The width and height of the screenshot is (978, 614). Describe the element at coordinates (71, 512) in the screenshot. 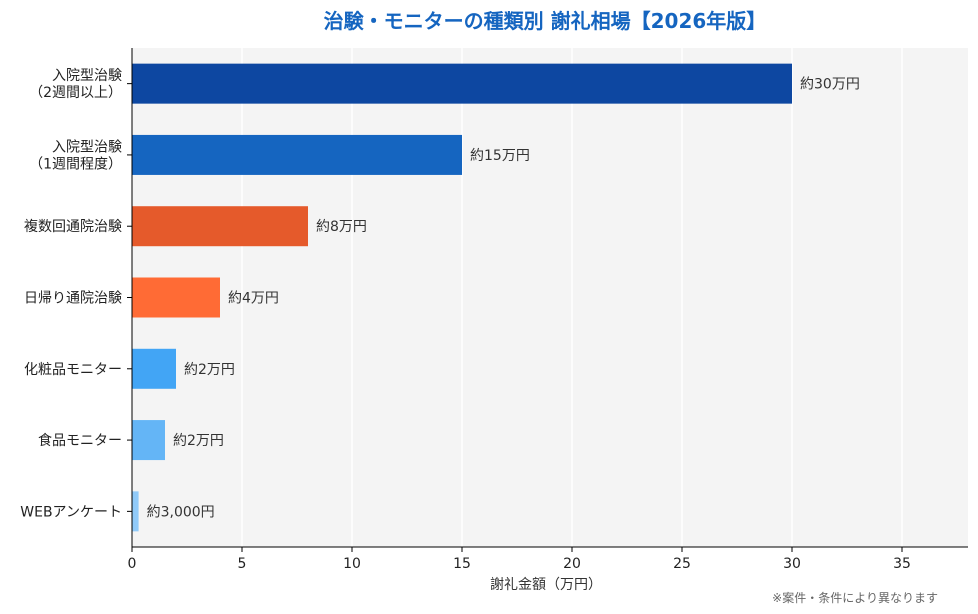

I see `y-tick-label: WEBアンケート` at that location.